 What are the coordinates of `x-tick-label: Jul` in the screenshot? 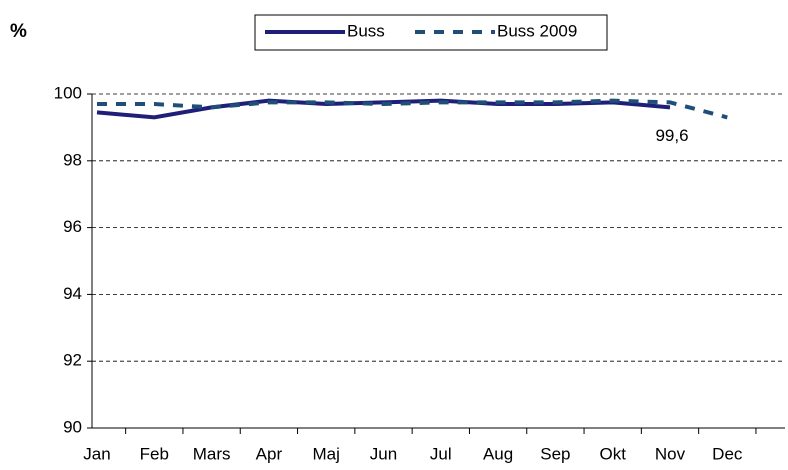 It's located at (441, 453).